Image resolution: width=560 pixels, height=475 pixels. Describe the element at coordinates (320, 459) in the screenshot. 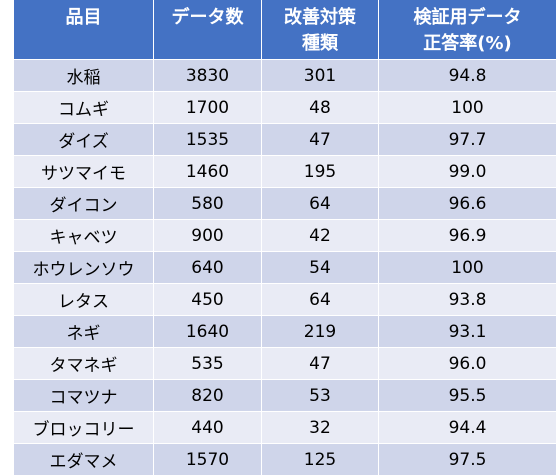

I see `cell-improvement-types: 125` at that location.